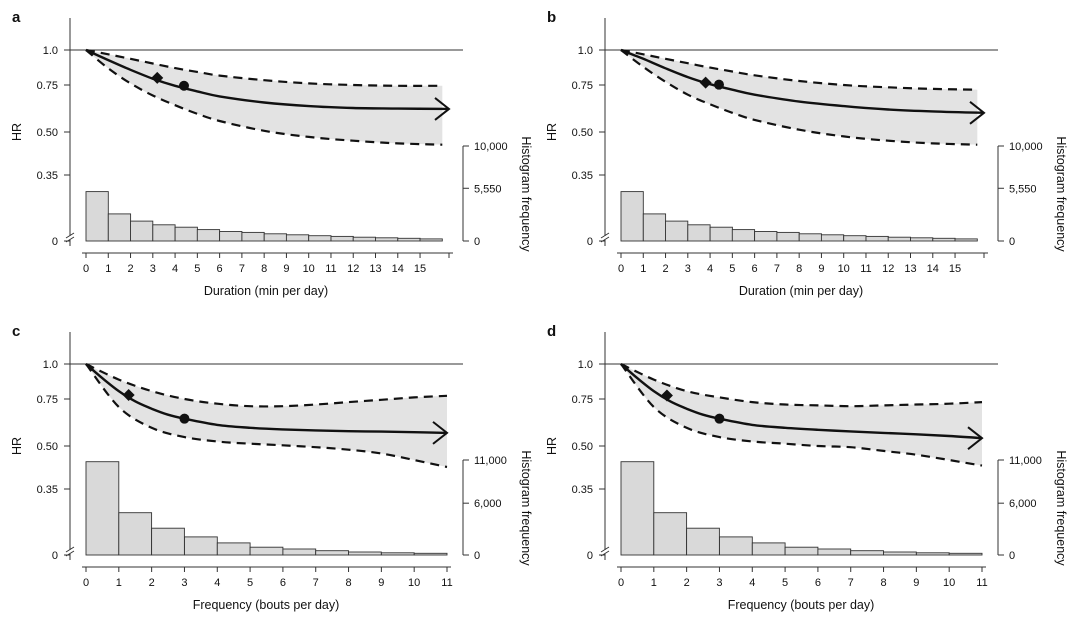 The width and height of the screenshot is (1080, 621). Describe the element at coordinates (551, 331) in the screenshot. I see `panel-letter: d` at that location.